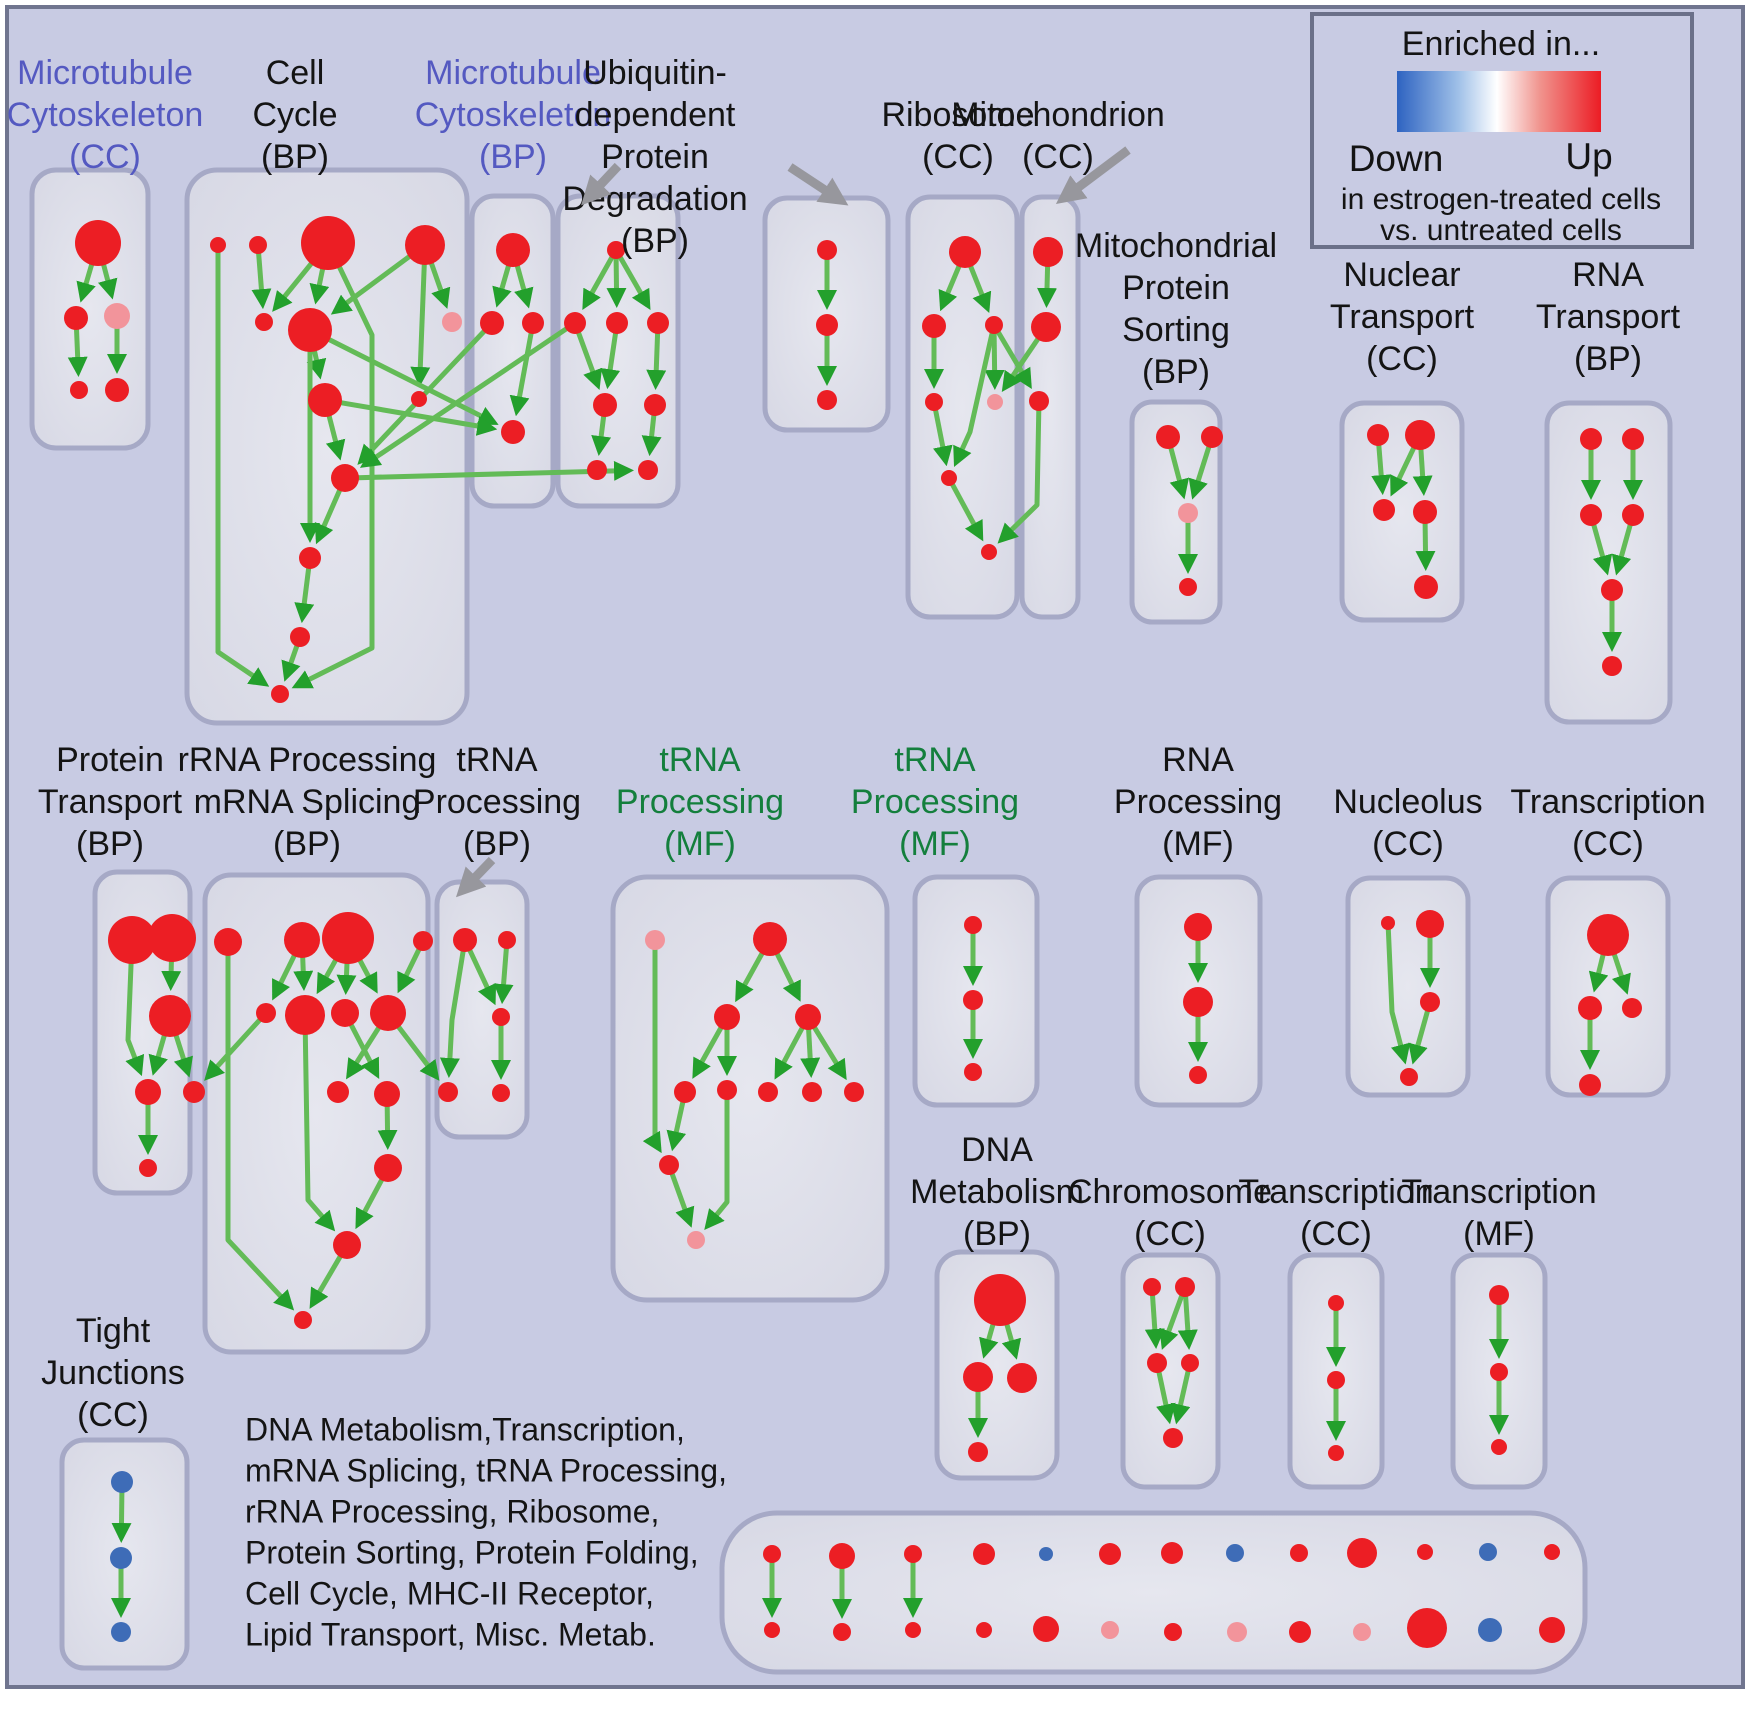 This screenshot has height=1715, width=1750. Describe the element at coordinates (1588, 156) in the screenshot. I see `legend-up-label: Up` at that location.